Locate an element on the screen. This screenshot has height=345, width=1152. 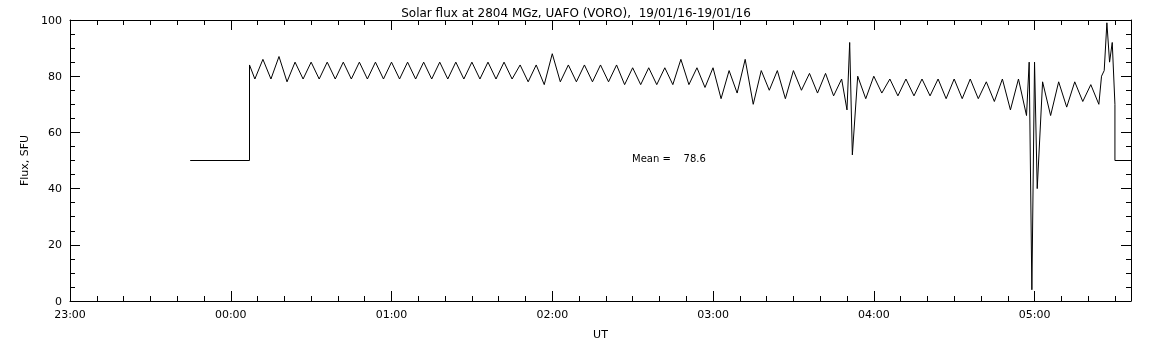
y-tick-label: 60 is located at coordinates (55, 132).